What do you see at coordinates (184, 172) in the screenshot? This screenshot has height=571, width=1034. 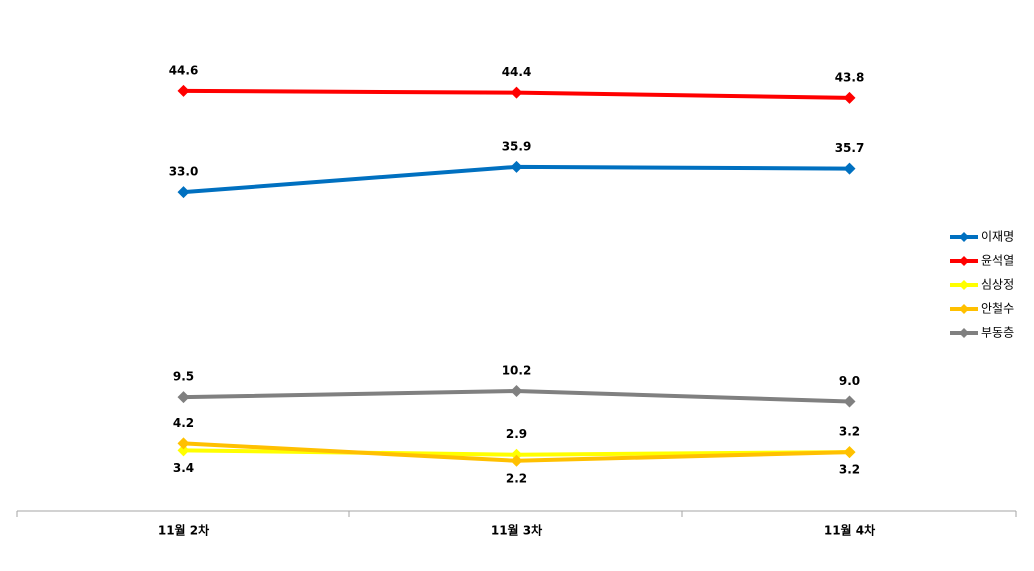 I see `data-label: 33.0` at bounding box center [184, 172].